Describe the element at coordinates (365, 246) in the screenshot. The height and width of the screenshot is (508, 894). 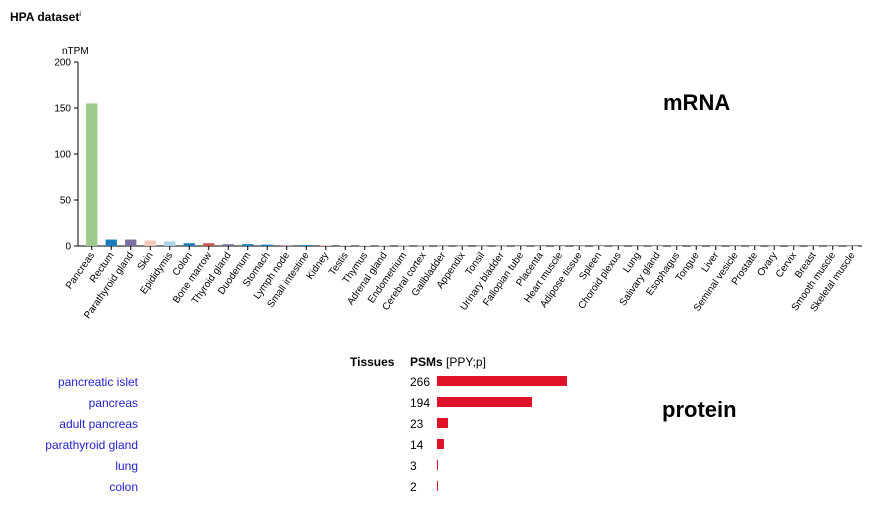
I see `bar-thymus` at that location.